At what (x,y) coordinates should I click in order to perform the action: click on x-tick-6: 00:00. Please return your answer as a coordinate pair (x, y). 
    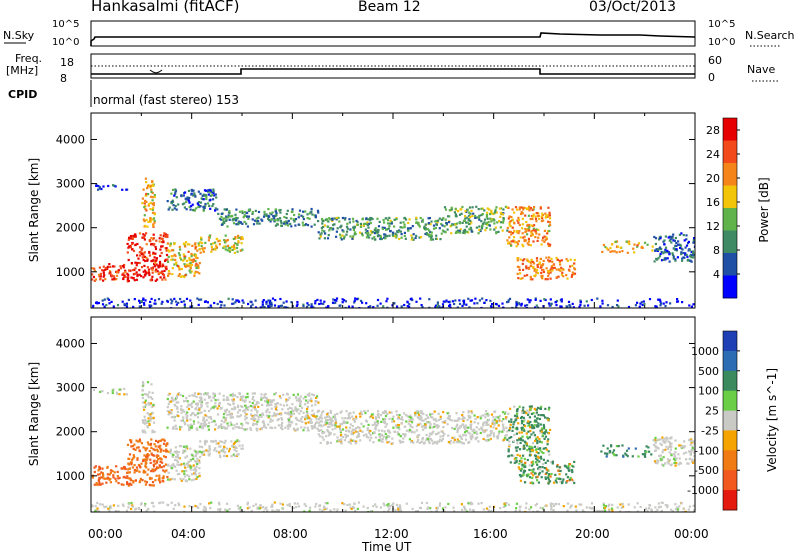
    Looking at the image, I should click on (691, 534).